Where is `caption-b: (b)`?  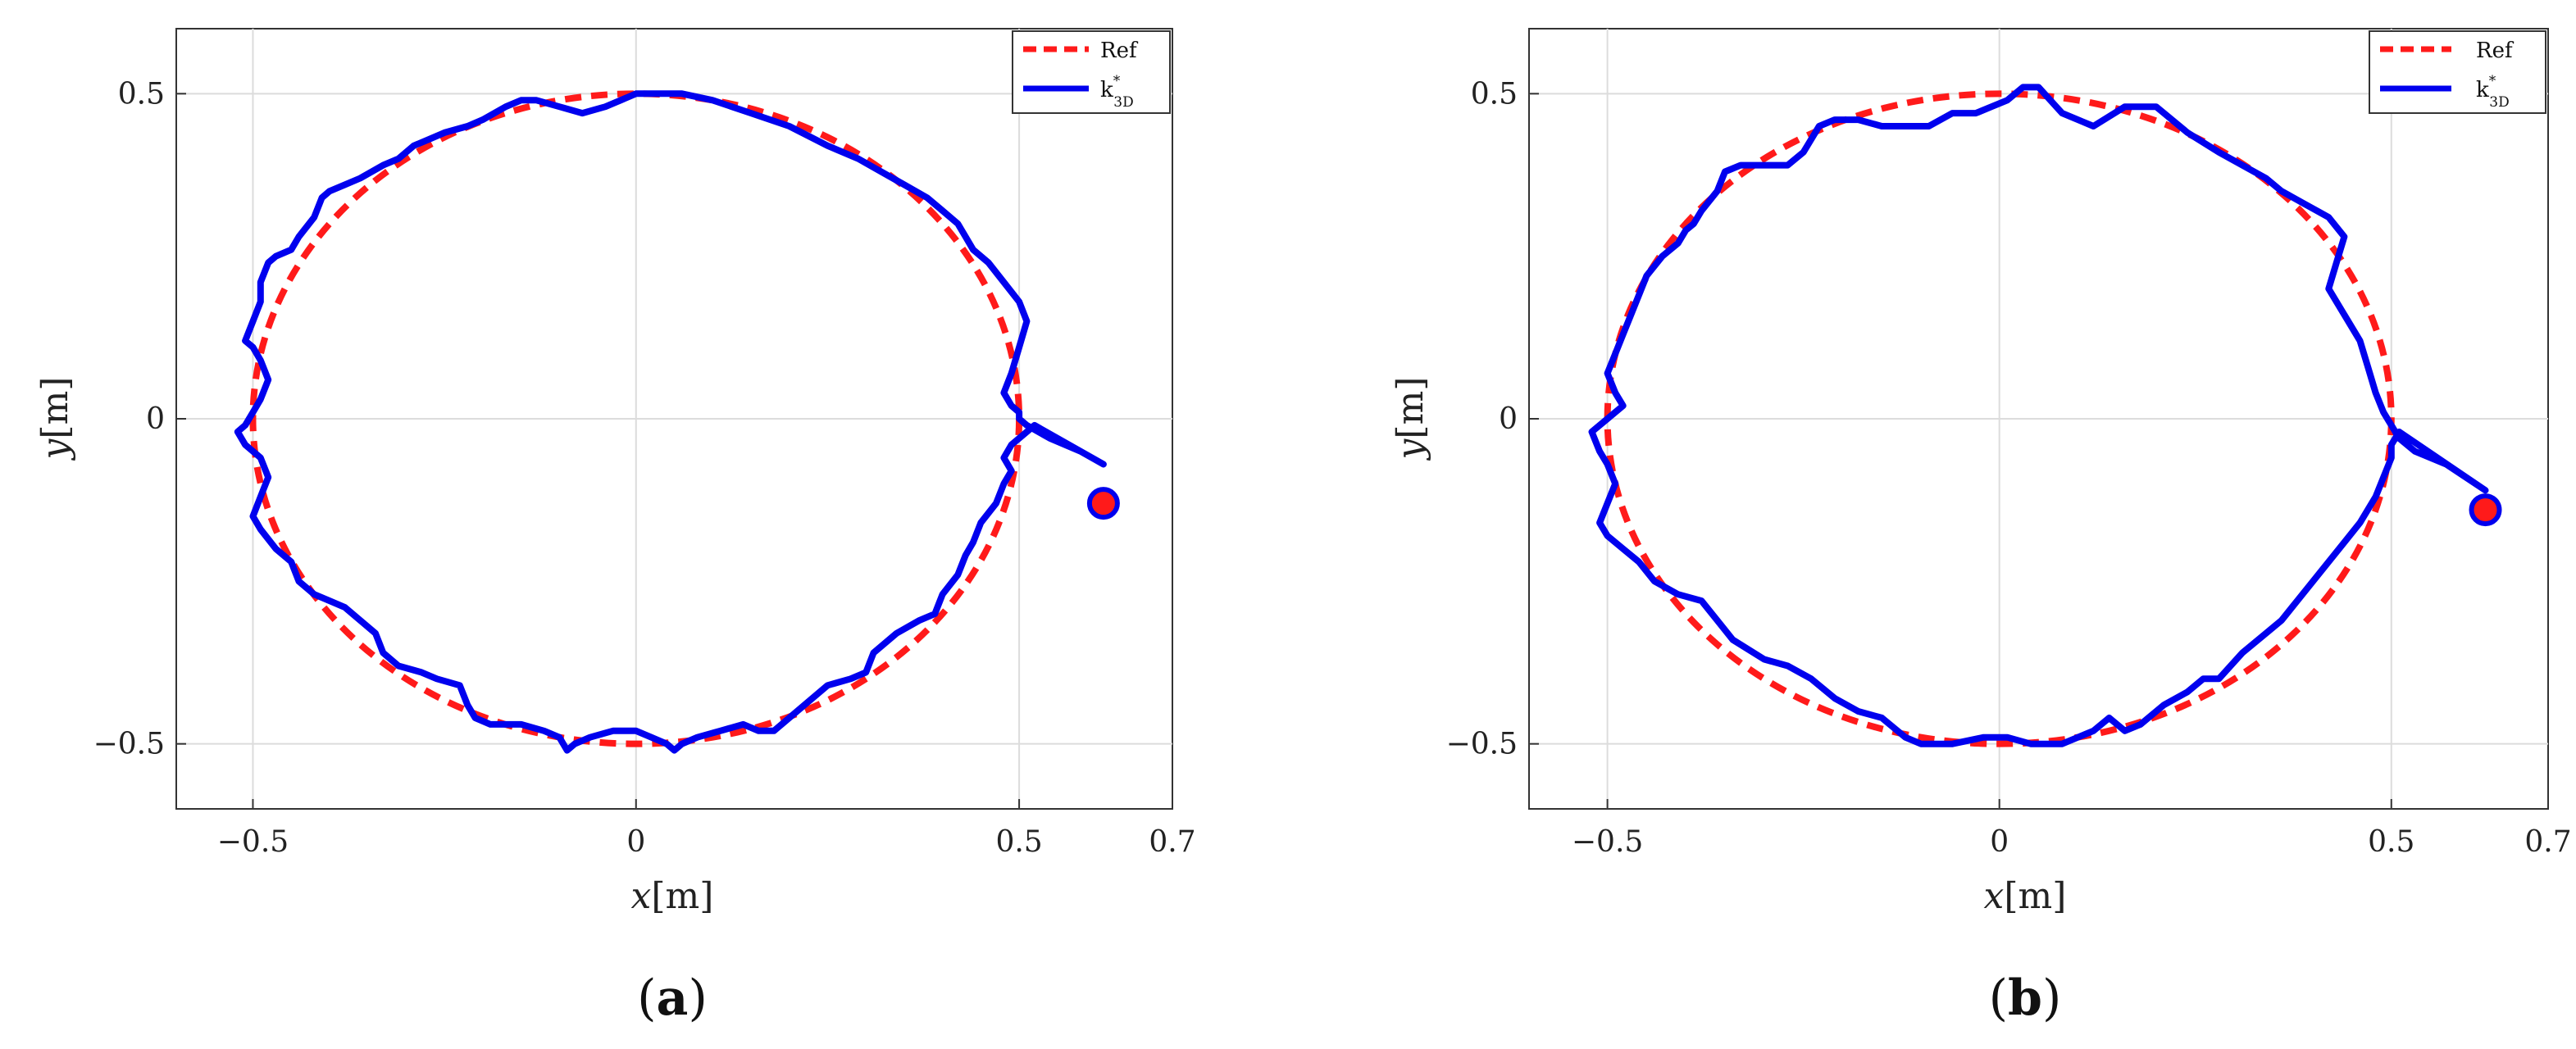
caption-b: (b) is located at coordinates (2025, 999).